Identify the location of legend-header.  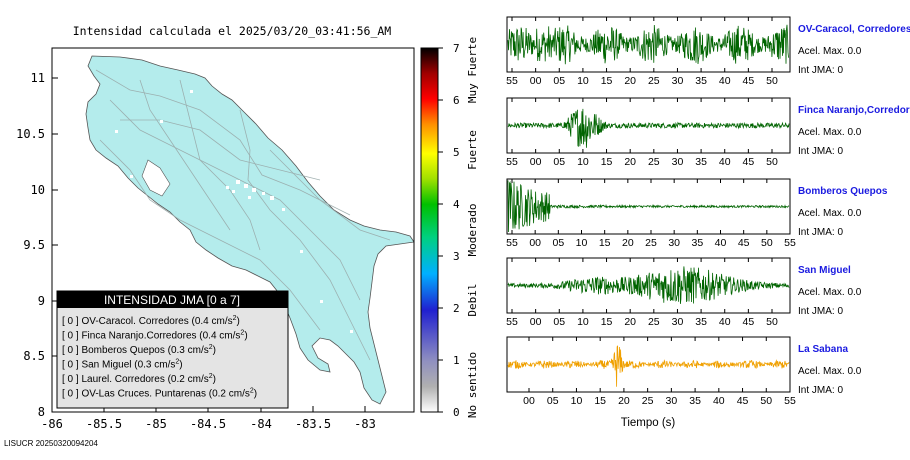
(172, 299).